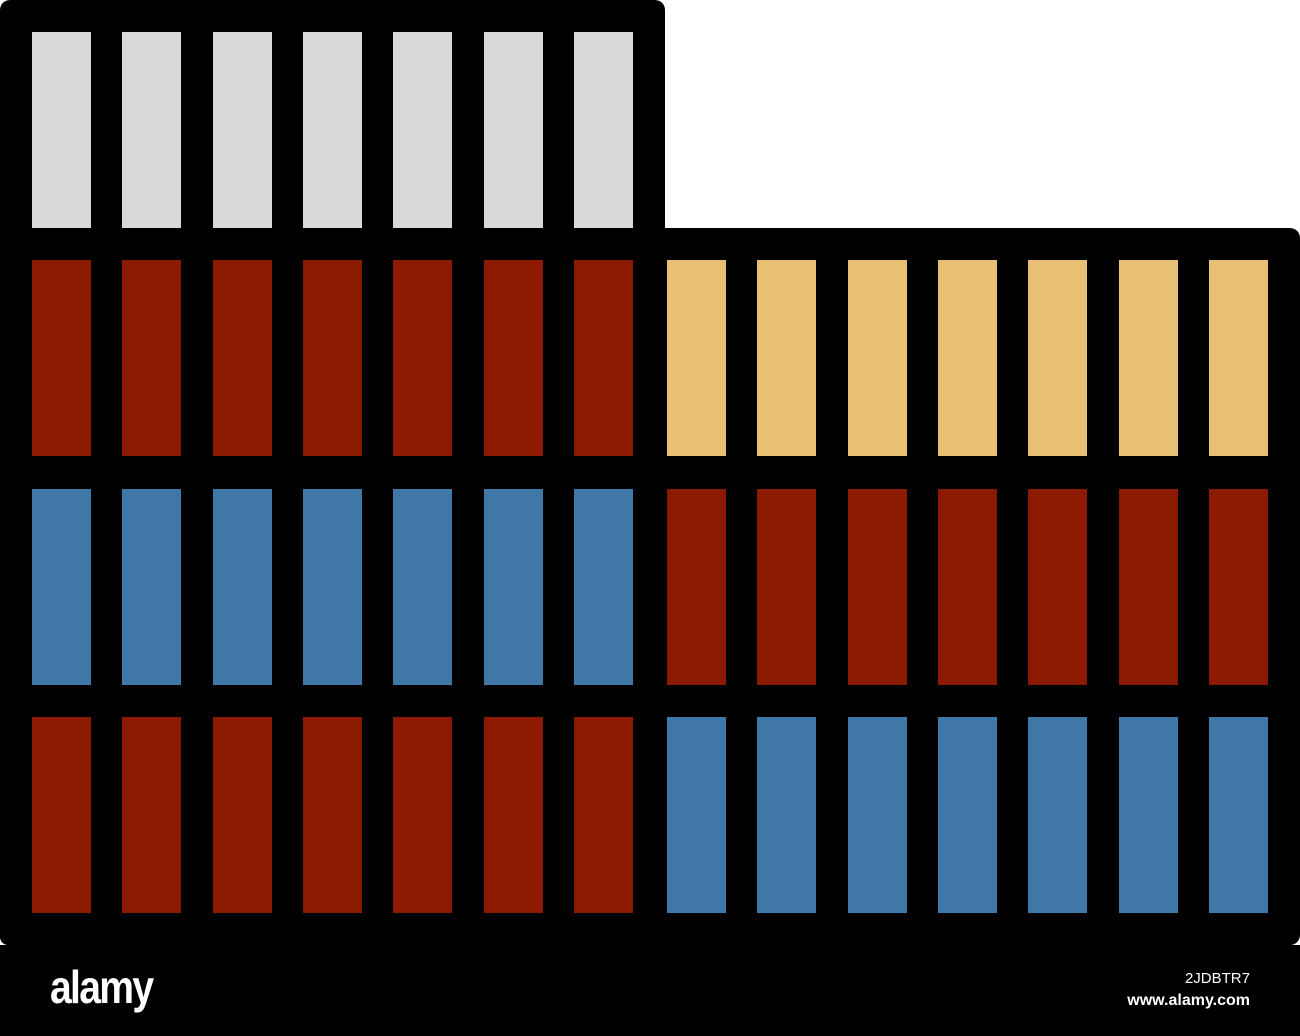 The image size is (1300, 1036). Describe the element at coordinates (1188, 1000) in the screenshot. I see `site-url: www.alamy.com` at that location.